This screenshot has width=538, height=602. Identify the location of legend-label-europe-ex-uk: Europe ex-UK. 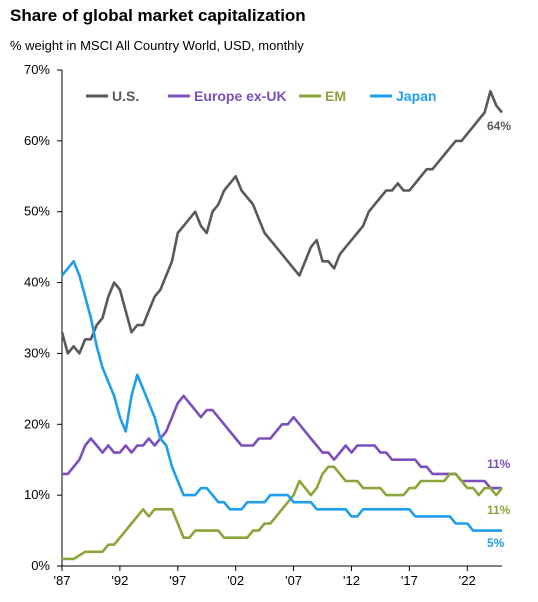
(240, 96).